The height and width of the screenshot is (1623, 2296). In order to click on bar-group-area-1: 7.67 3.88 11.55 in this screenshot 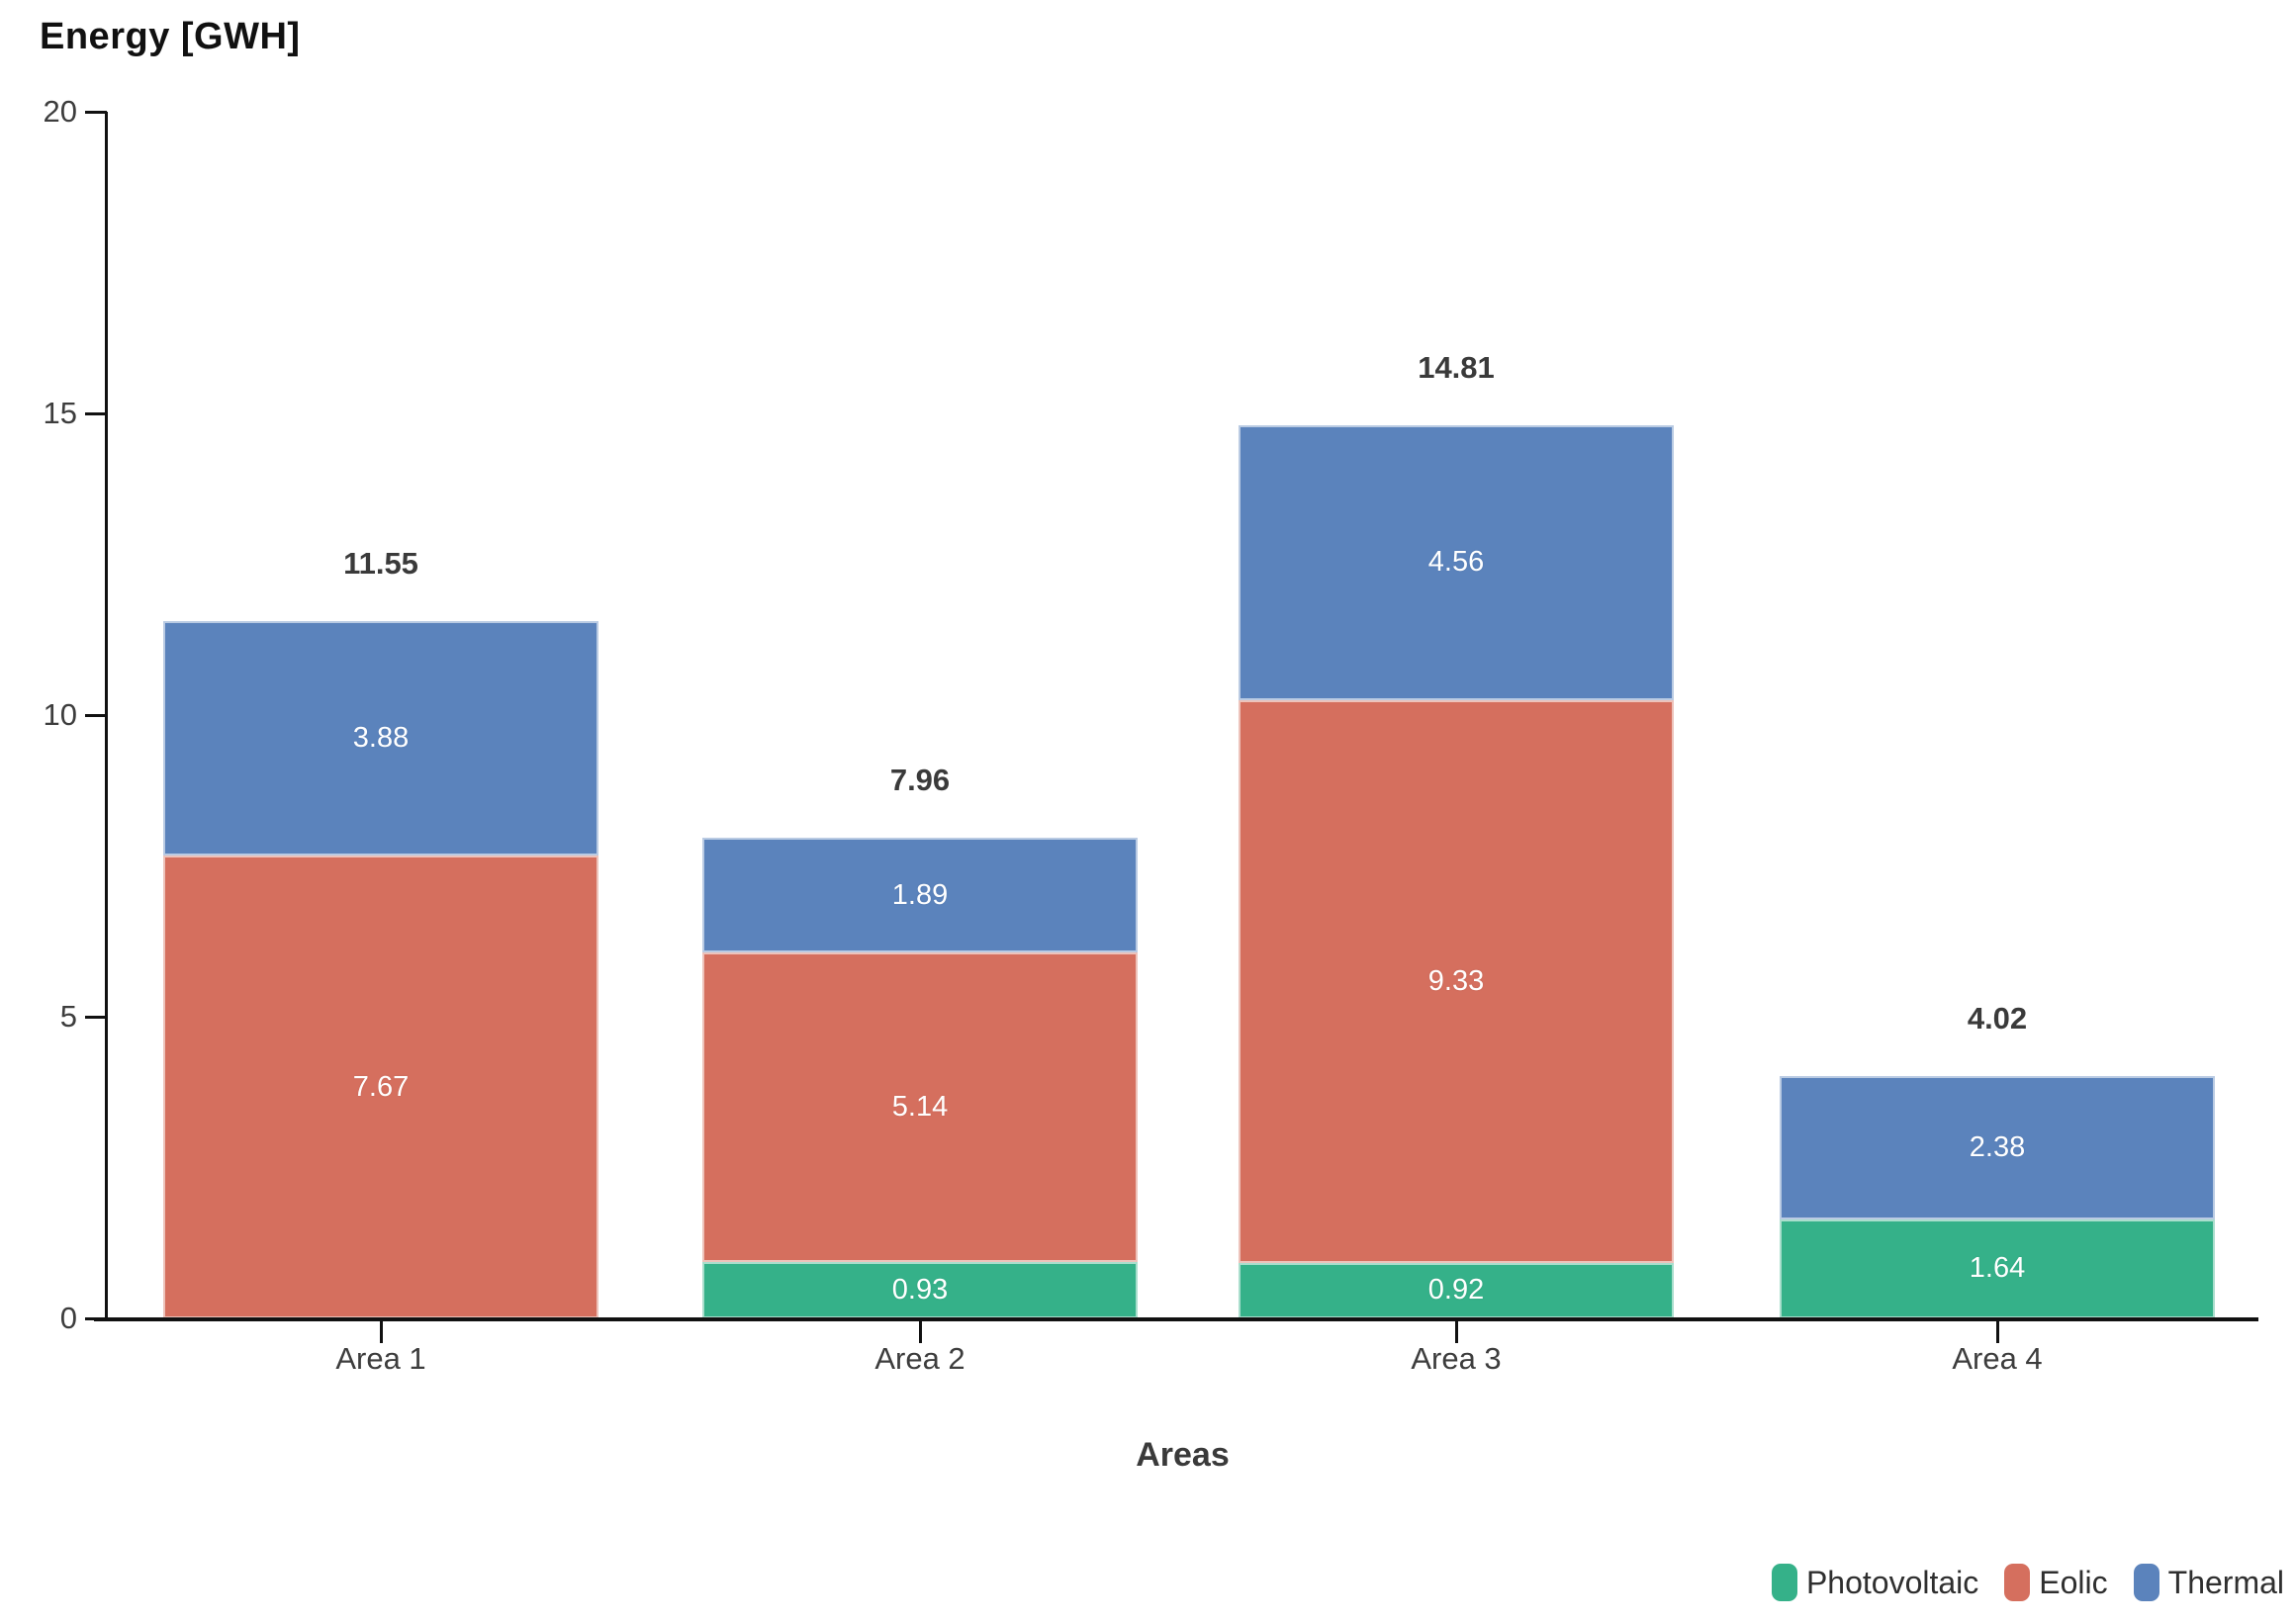, I will do `click(380, 932)`.